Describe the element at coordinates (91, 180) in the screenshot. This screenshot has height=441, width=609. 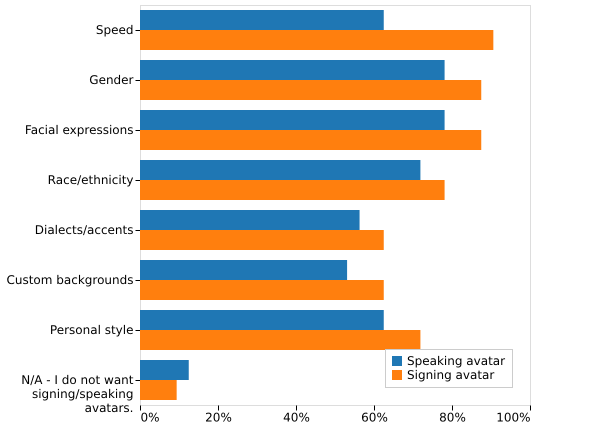
I see `y-tick-label: Race/ethnicity` at that location.